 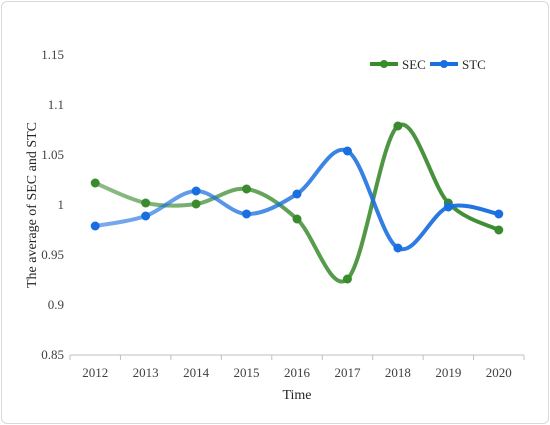 What do you see at coordinates (95, 372) in the screenshot?
I see `x-tick-label: 2012` at bounding box center [95, 372].